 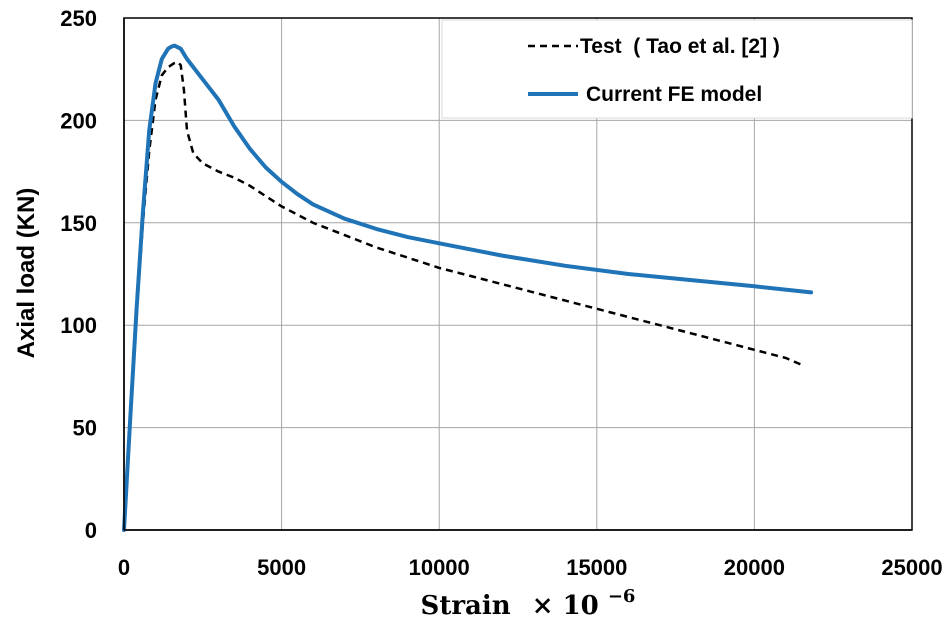 I want to click on x-axis-label: Strain × 10 −6, so click(x=528, y=603).